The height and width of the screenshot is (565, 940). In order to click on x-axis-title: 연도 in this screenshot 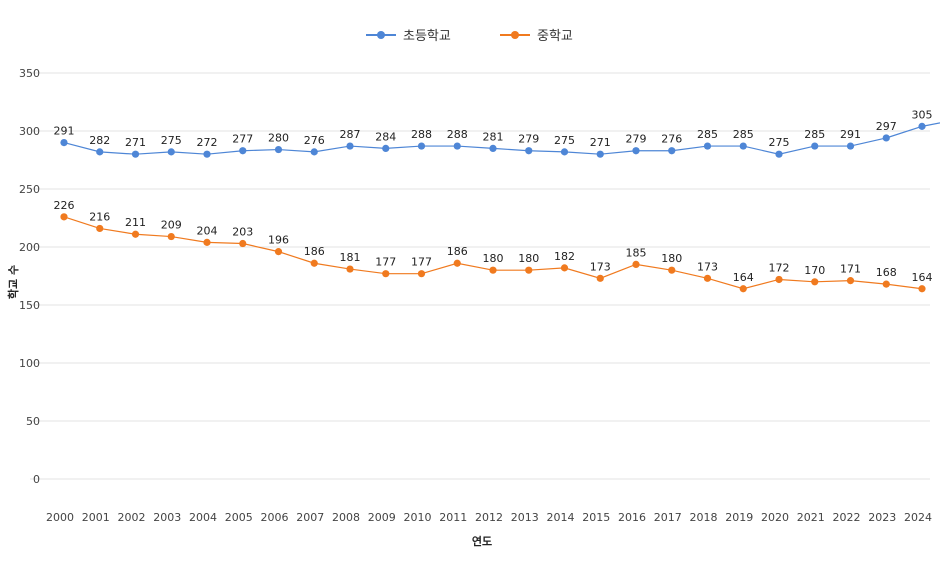, I will do `click(482, 541)`.